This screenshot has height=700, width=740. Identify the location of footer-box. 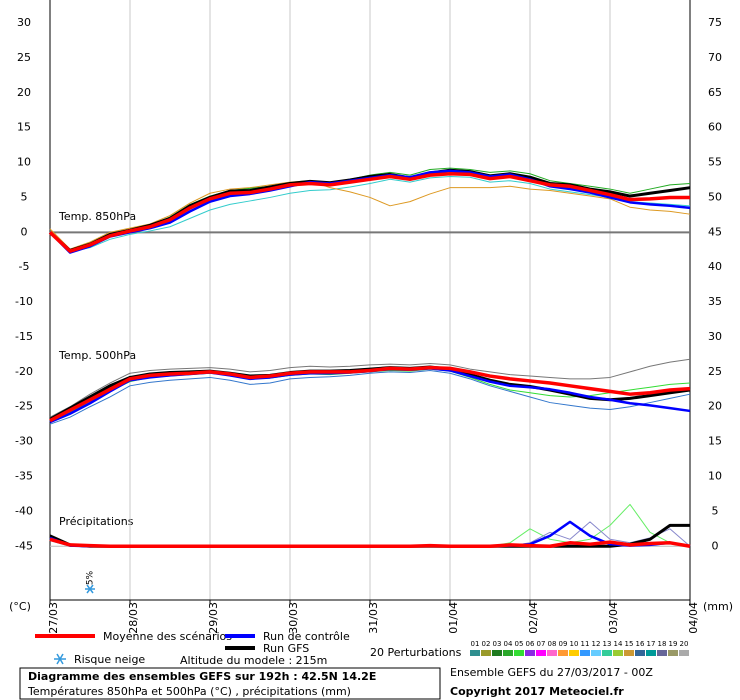
(230, 683).